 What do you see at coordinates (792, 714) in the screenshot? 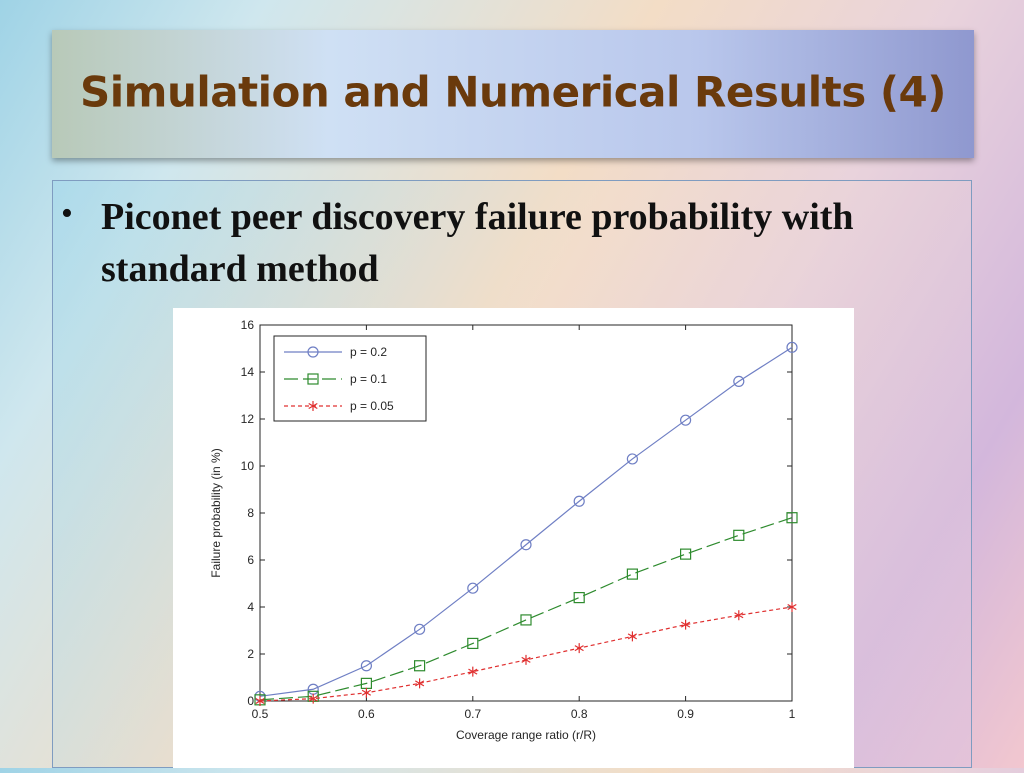
I see `x-tick-label: 1` at bounding box center [792, 714].